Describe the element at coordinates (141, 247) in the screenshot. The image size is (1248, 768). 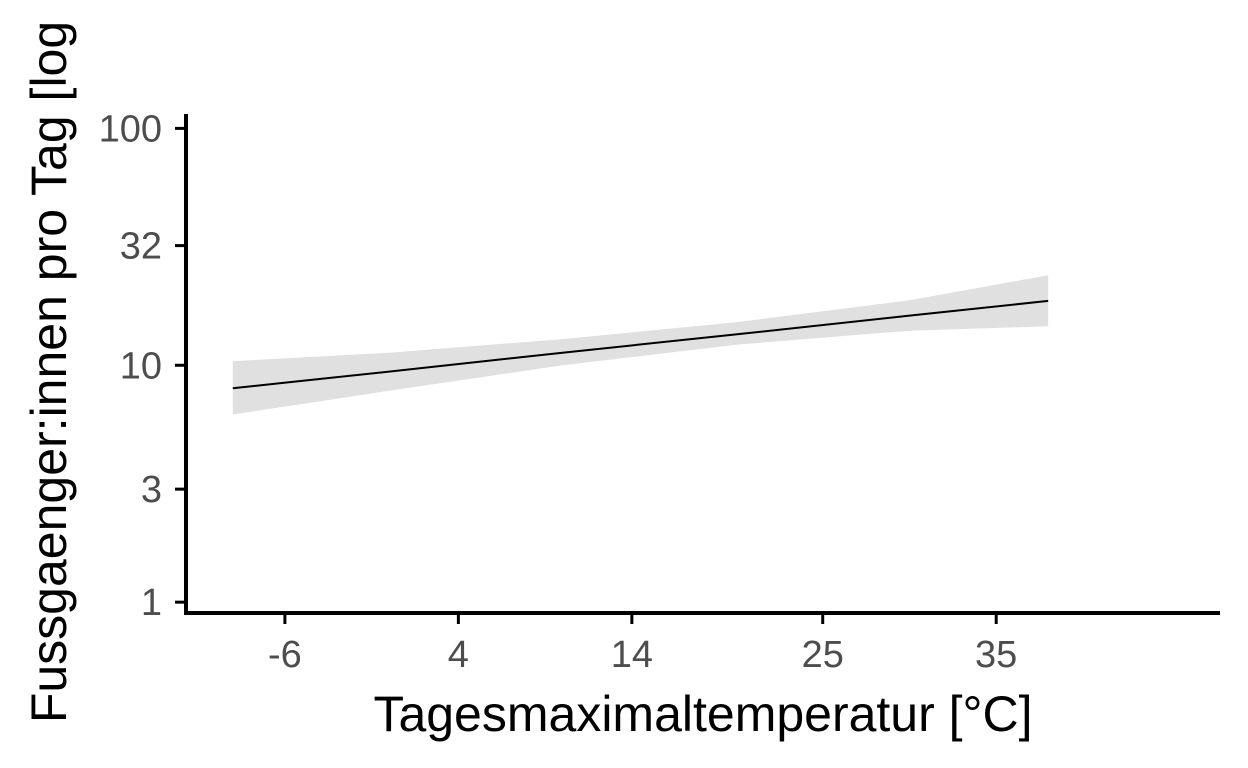
I see `y-tick-label: 32` at that location.